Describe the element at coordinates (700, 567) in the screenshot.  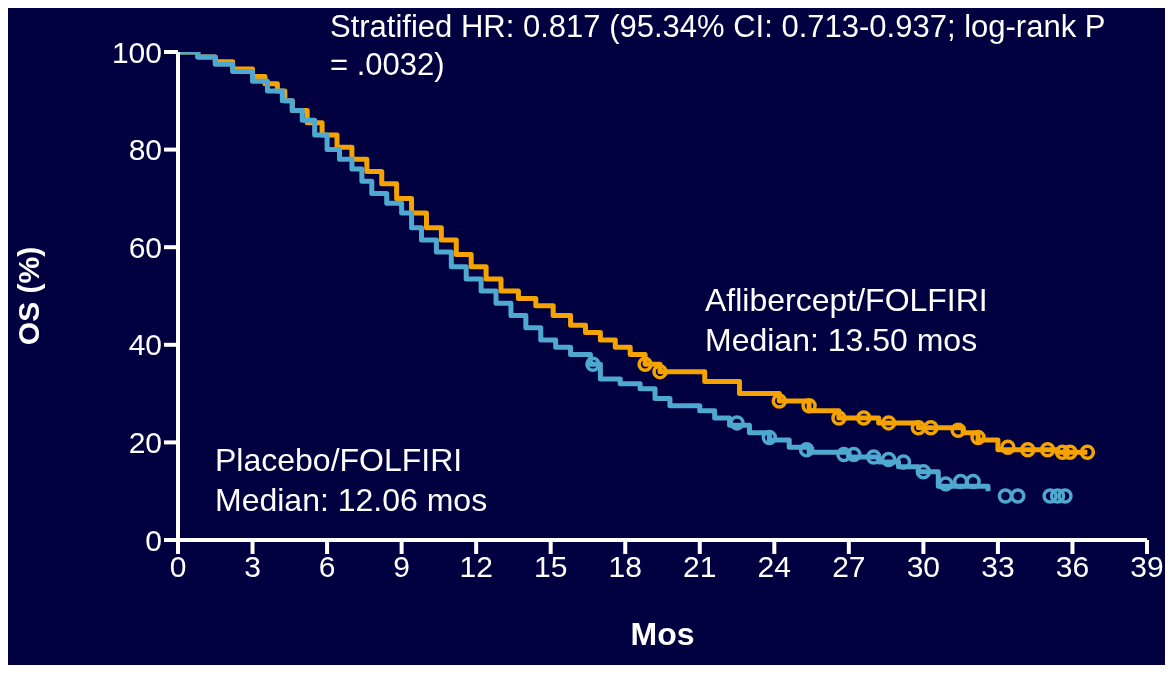
I see `x-tick-label: 21` at that location.